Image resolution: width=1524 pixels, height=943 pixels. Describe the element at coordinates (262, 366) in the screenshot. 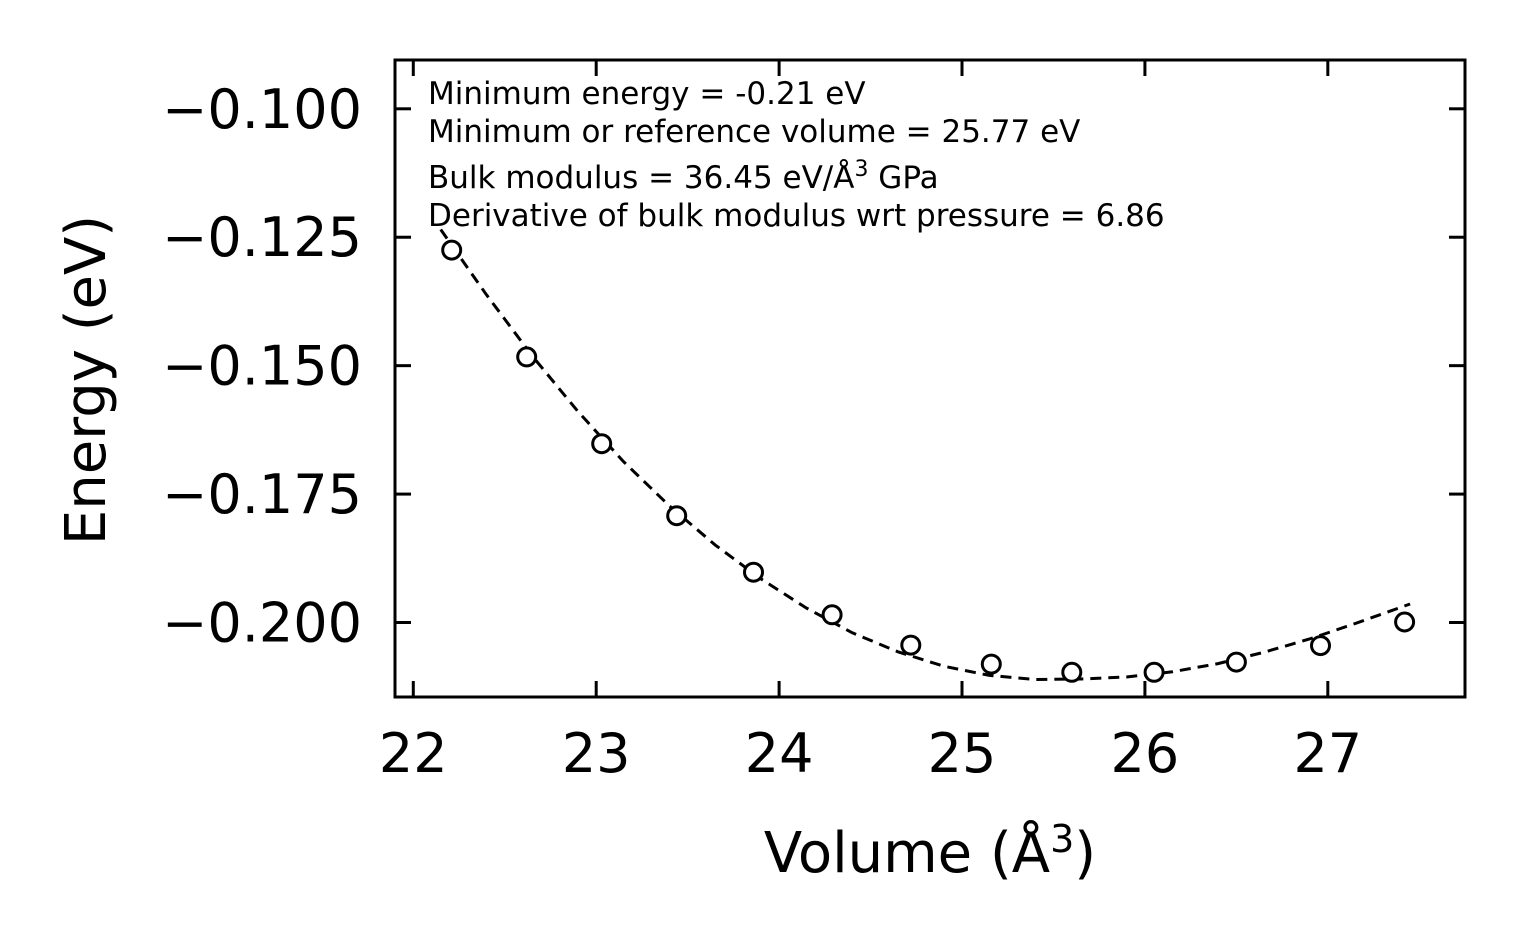

I see `y-tick-label: −0.150` at that location.